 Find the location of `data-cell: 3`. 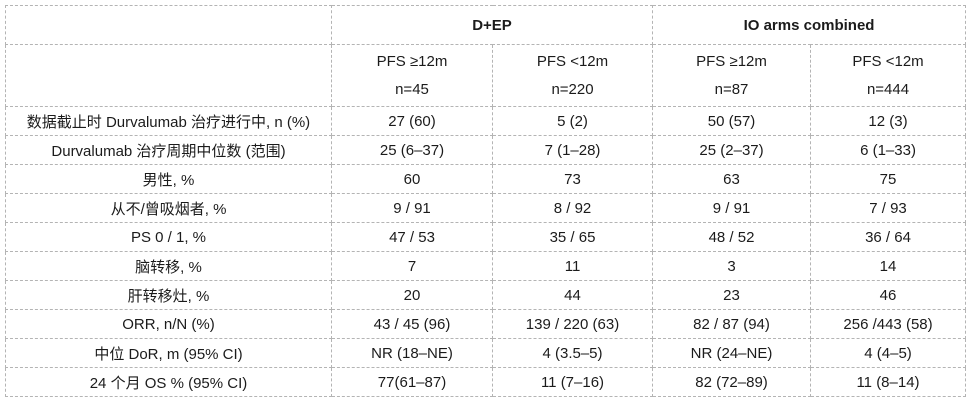

data-cell: 3 is located at coordinates (732, 266).